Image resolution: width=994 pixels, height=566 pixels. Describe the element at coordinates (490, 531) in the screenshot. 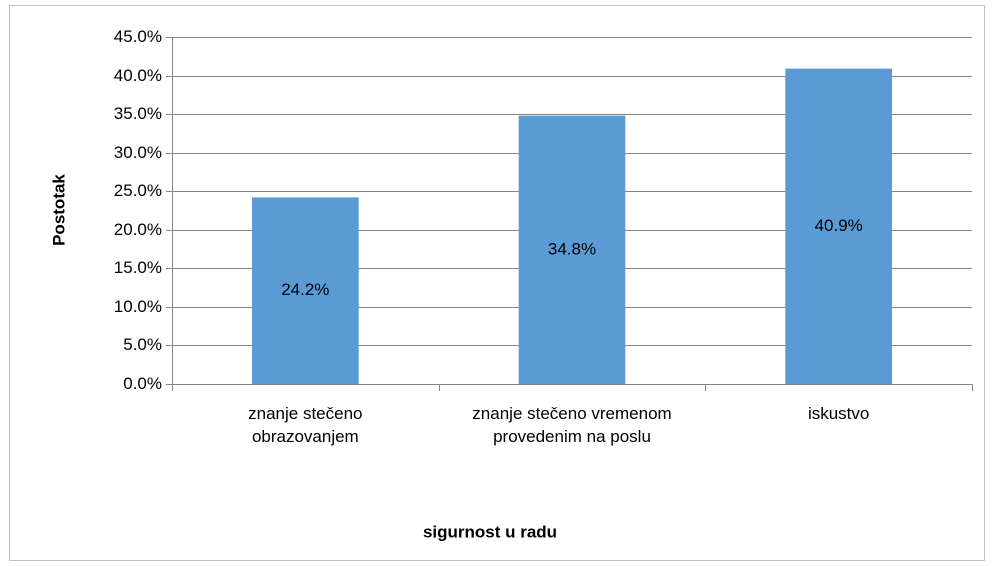

I see `x-axis-title: sigurnost u radu` at that location.